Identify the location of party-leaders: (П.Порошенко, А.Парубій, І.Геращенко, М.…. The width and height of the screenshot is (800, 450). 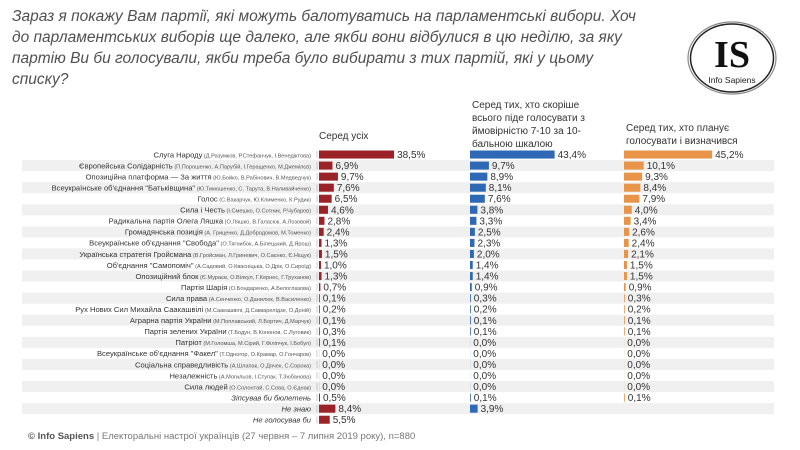
(242, 166).